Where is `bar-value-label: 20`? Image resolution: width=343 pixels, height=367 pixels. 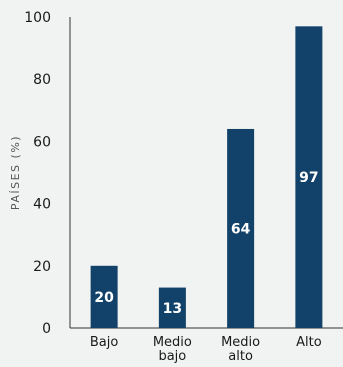
bar-value-label: 20 is located at coordinates (104, 298).